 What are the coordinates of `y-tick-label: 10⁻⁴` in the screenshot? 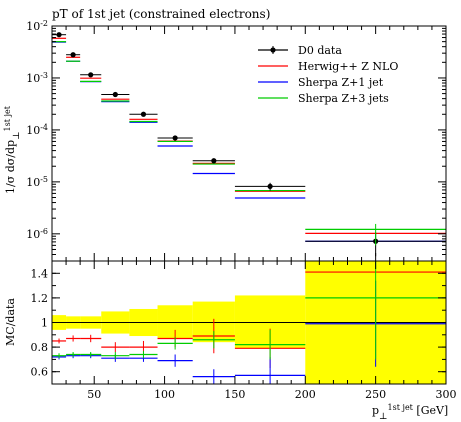 It's located at (37, 129).